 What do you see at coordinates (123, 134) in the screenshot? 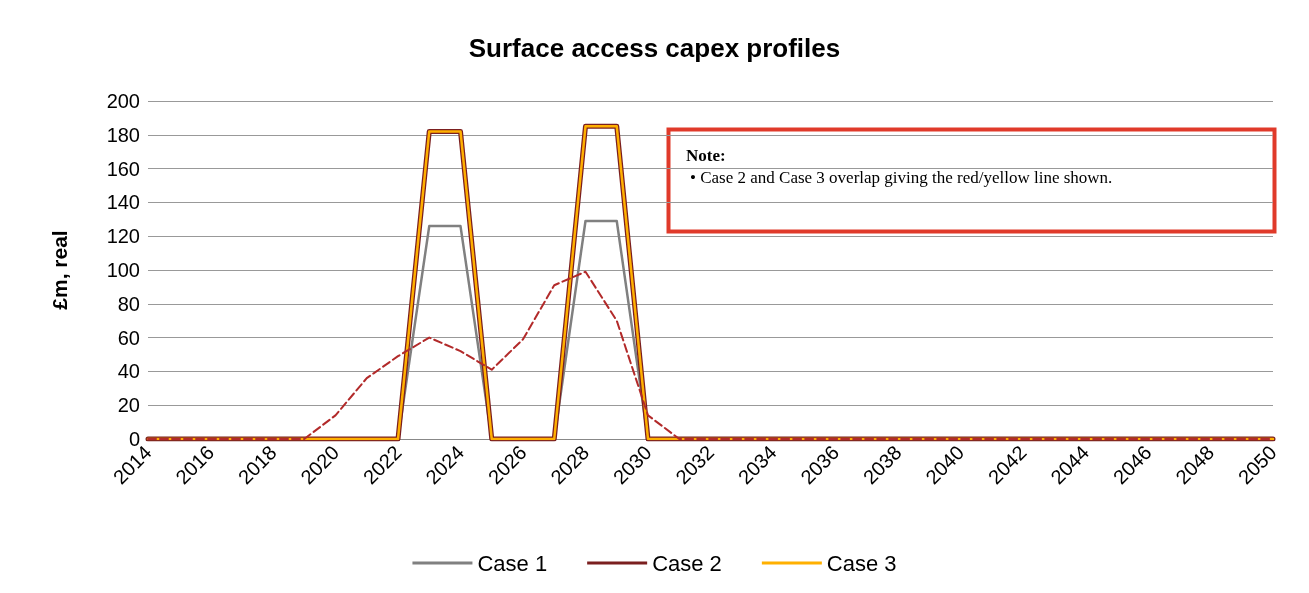
I see `y-tick-label: 180` at bounding box center [123, 134].